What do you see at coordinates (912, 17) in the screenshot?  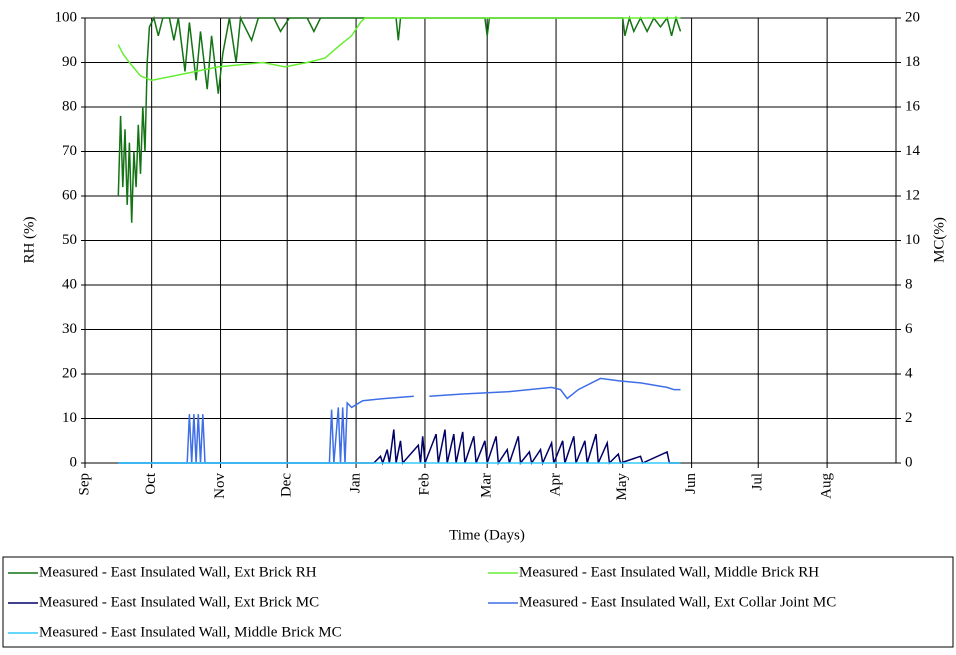 I see `y2-tick-label: 20` at bounding box center [912, 17].